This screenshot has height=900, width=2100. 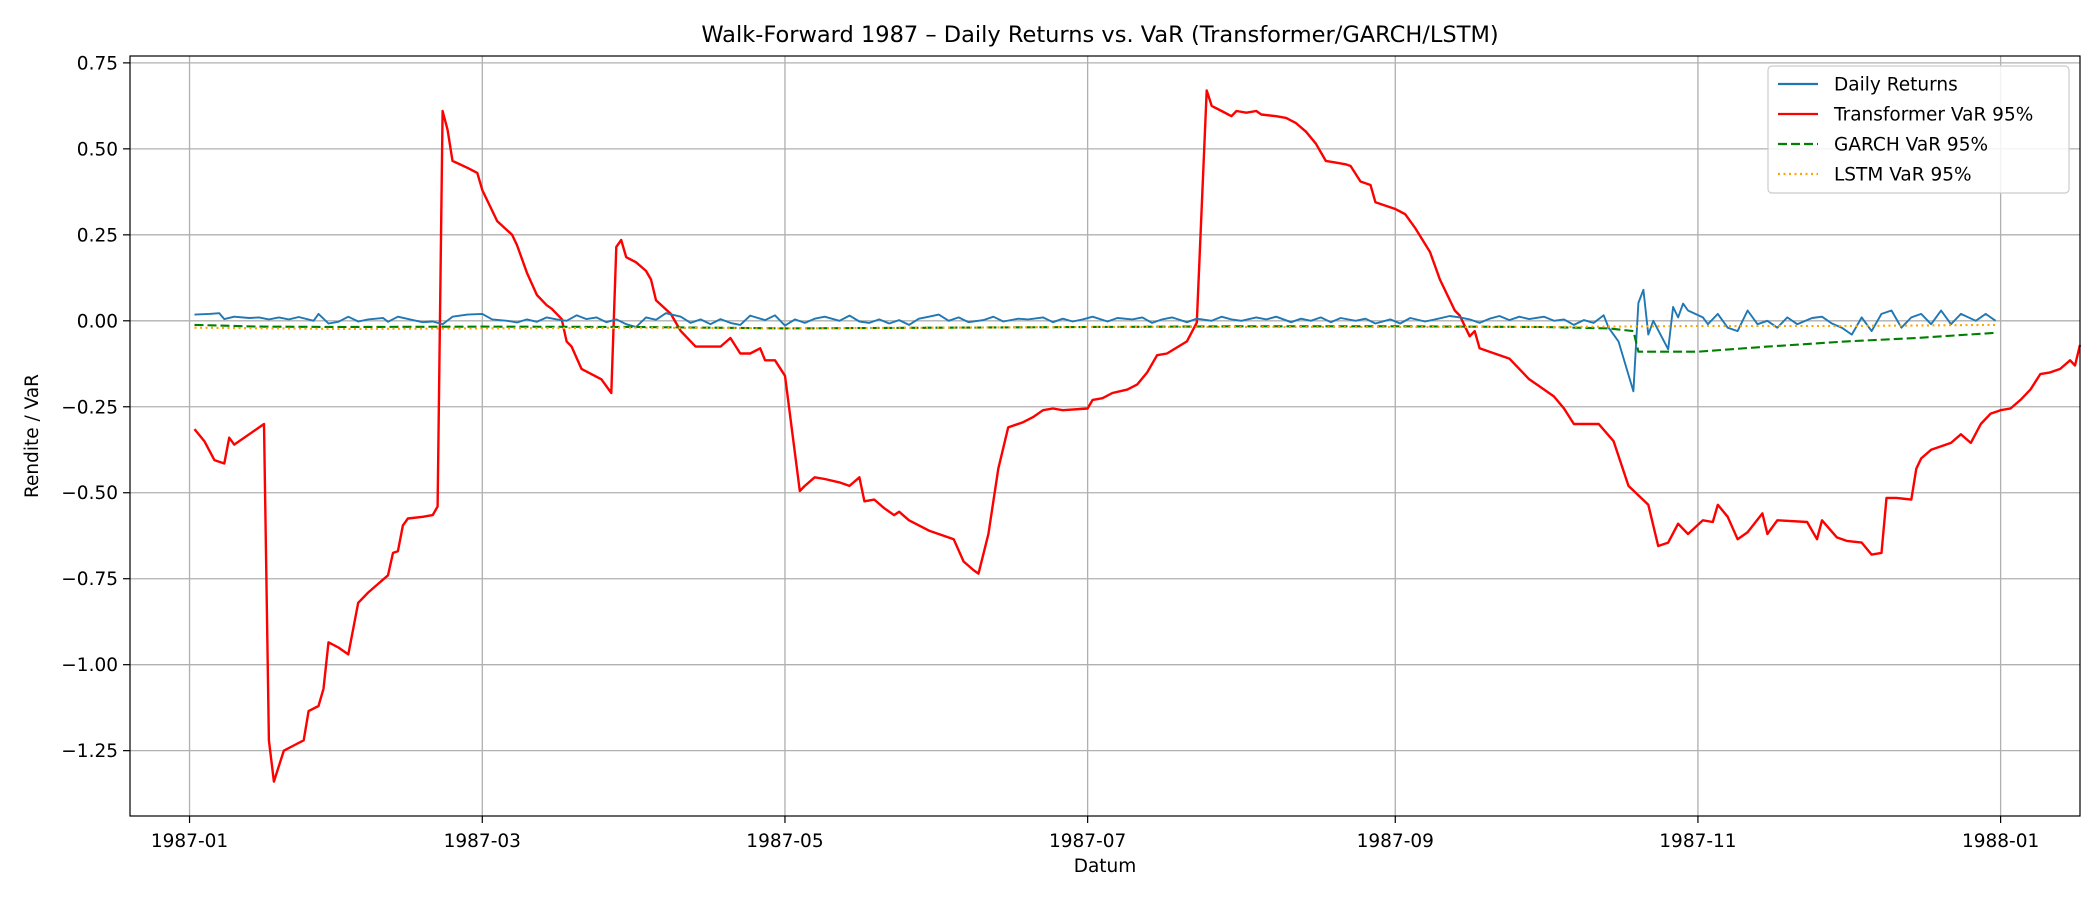 What do you see at coordinates (1903, 175) in the screenshot?
I see `legend-label: LSTM VaR 95%` at bounding box center [1903, 175].